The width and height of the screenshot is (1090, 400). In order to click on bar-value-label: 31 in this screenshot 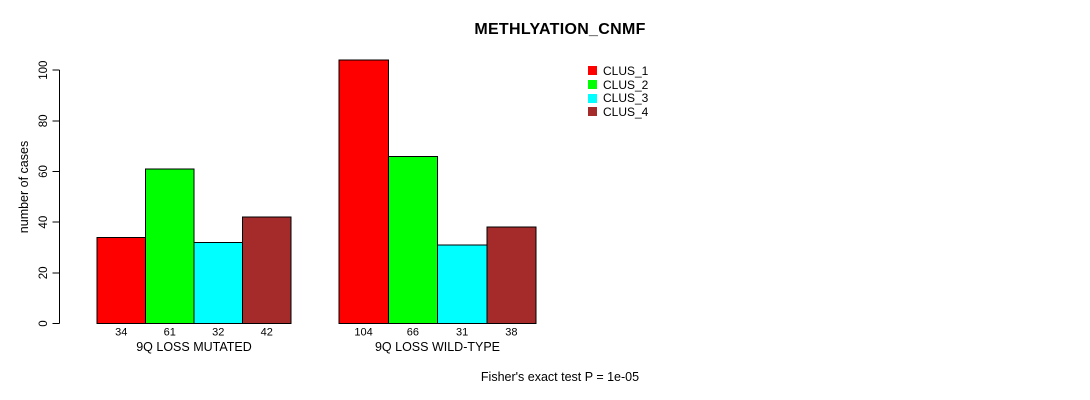, I will do `click(462, 333)`.